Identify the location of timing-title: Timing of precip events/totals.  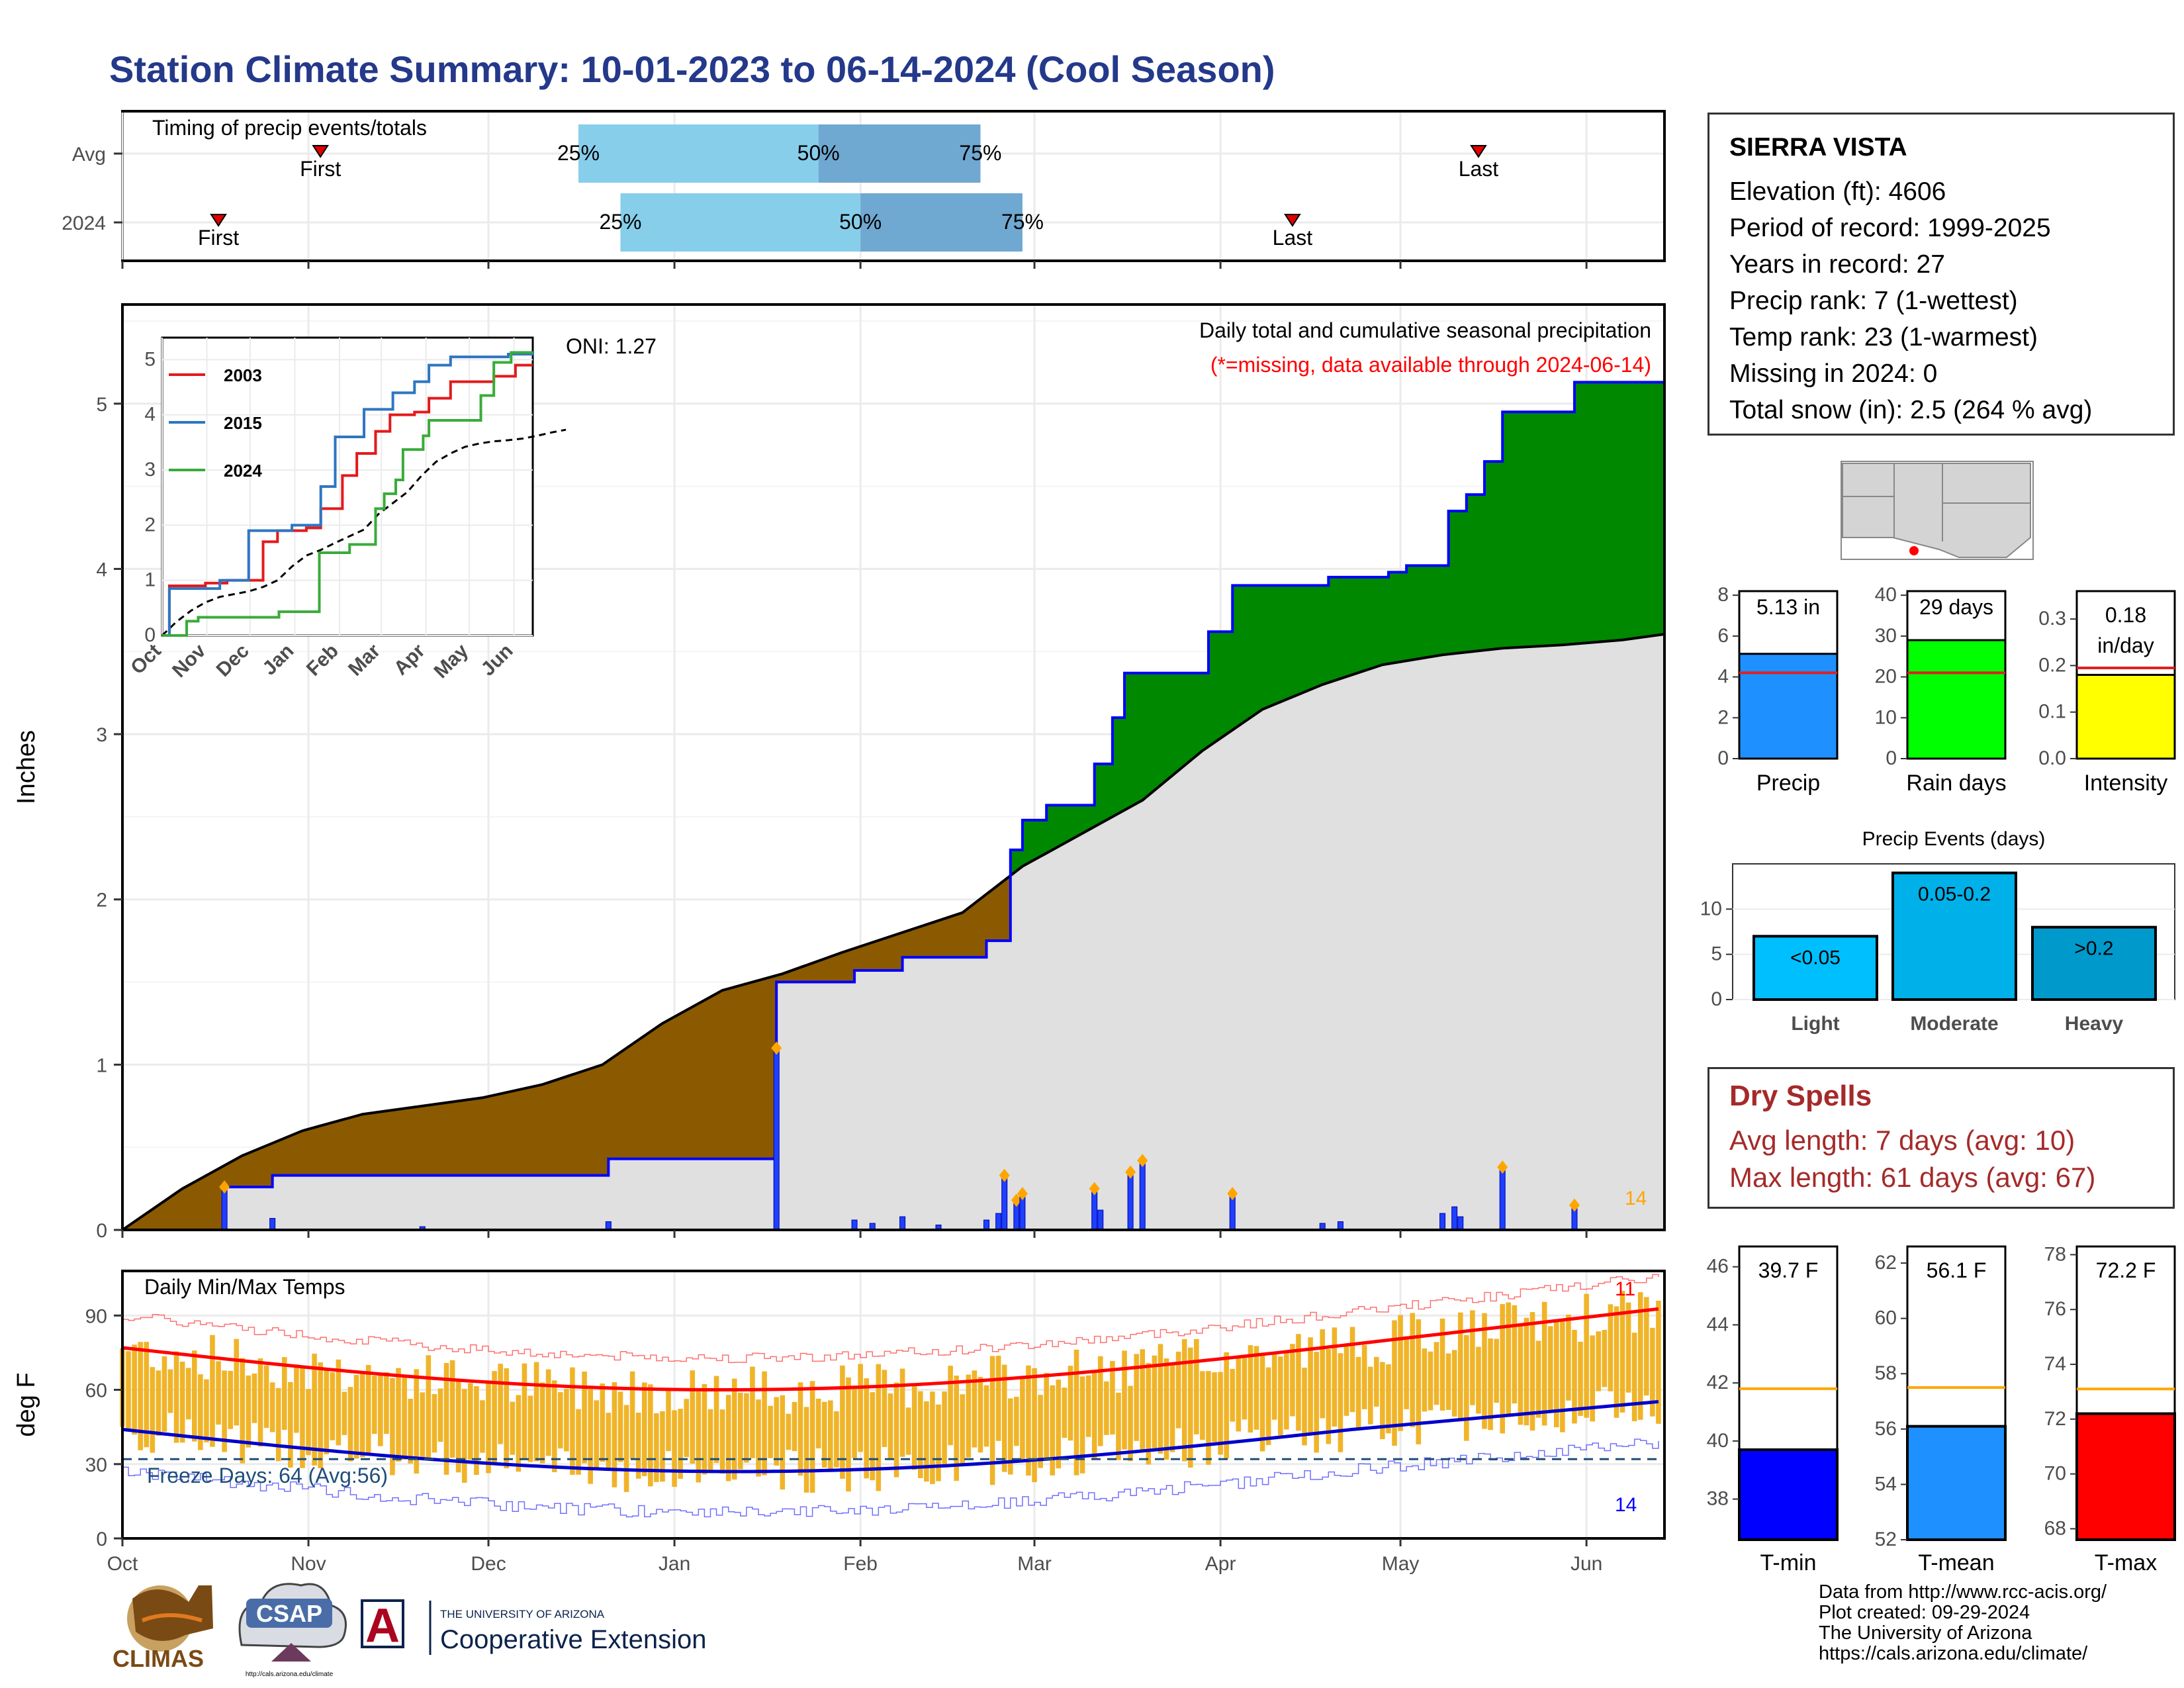
(289, 128).